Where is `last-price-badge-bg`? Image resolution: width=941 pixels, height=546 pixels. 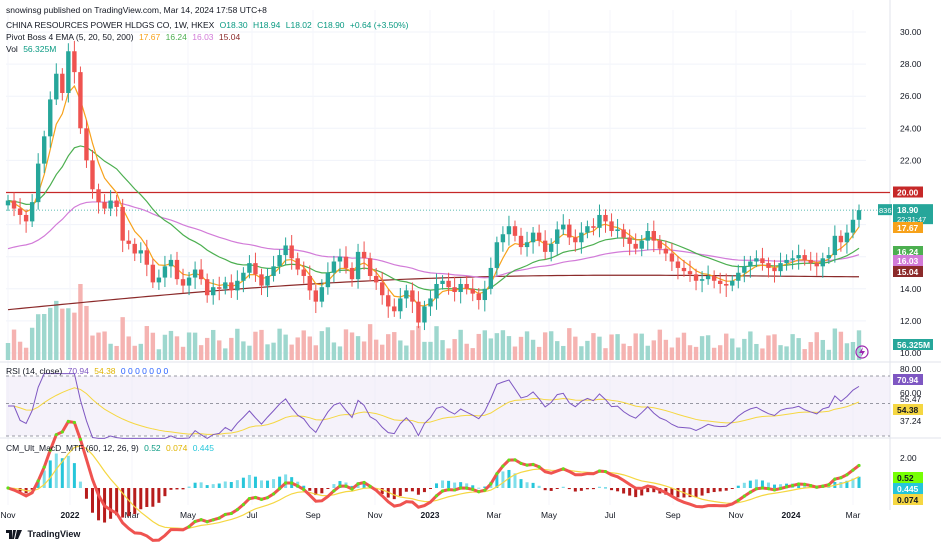 last-price-badge-bg is located at coordinates (885, 210).